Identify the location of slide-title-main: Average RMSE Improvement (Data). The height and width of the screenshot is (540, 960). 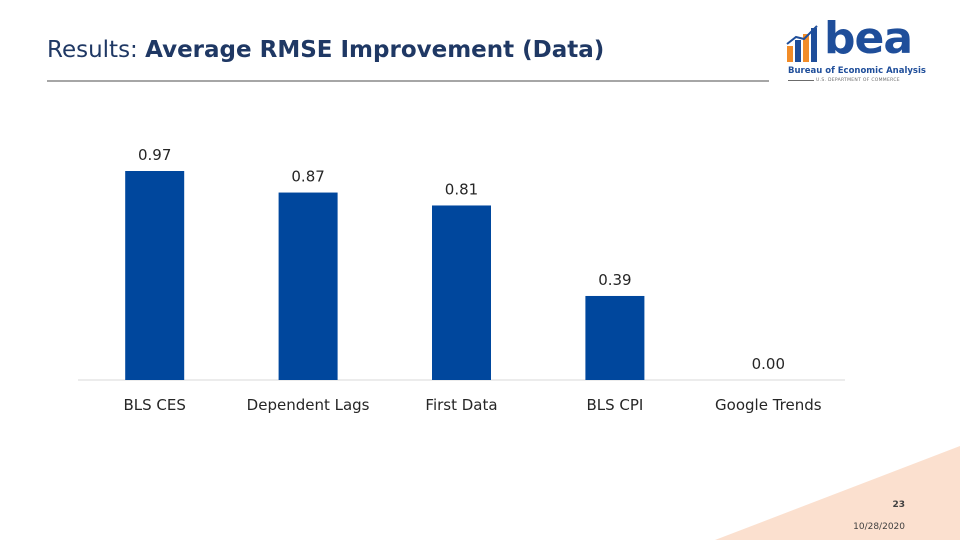
(375, 50).